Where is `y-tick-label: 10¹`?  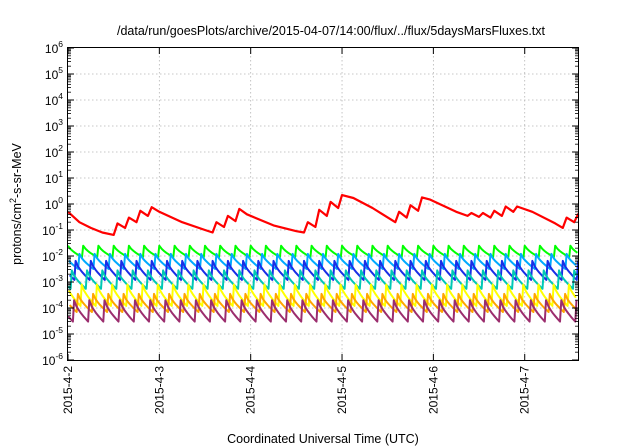 y-tick-label: 10¹ is located at coordinates (54, 177).